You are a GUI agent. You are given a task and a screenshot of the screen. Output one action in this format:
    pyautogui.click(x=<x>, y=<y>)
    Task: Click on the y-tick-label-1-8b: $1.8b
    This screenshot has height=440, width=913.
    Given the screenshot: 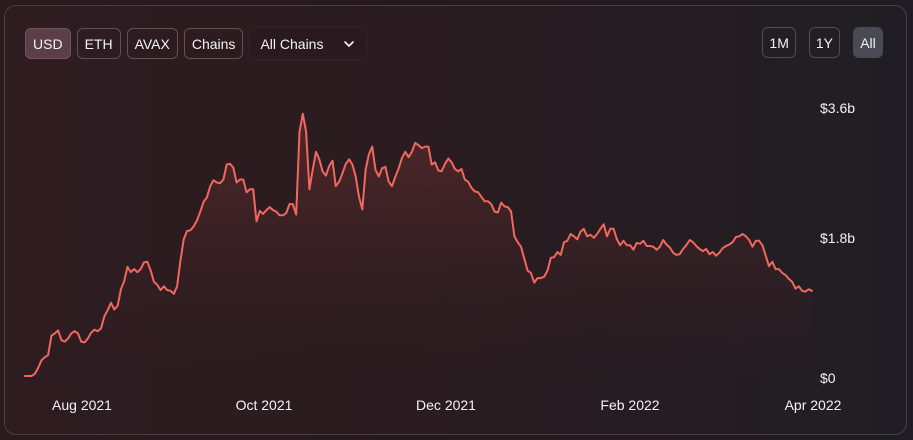 What is the action you would take?
    pyautogui.click(x=838, y=238)
    